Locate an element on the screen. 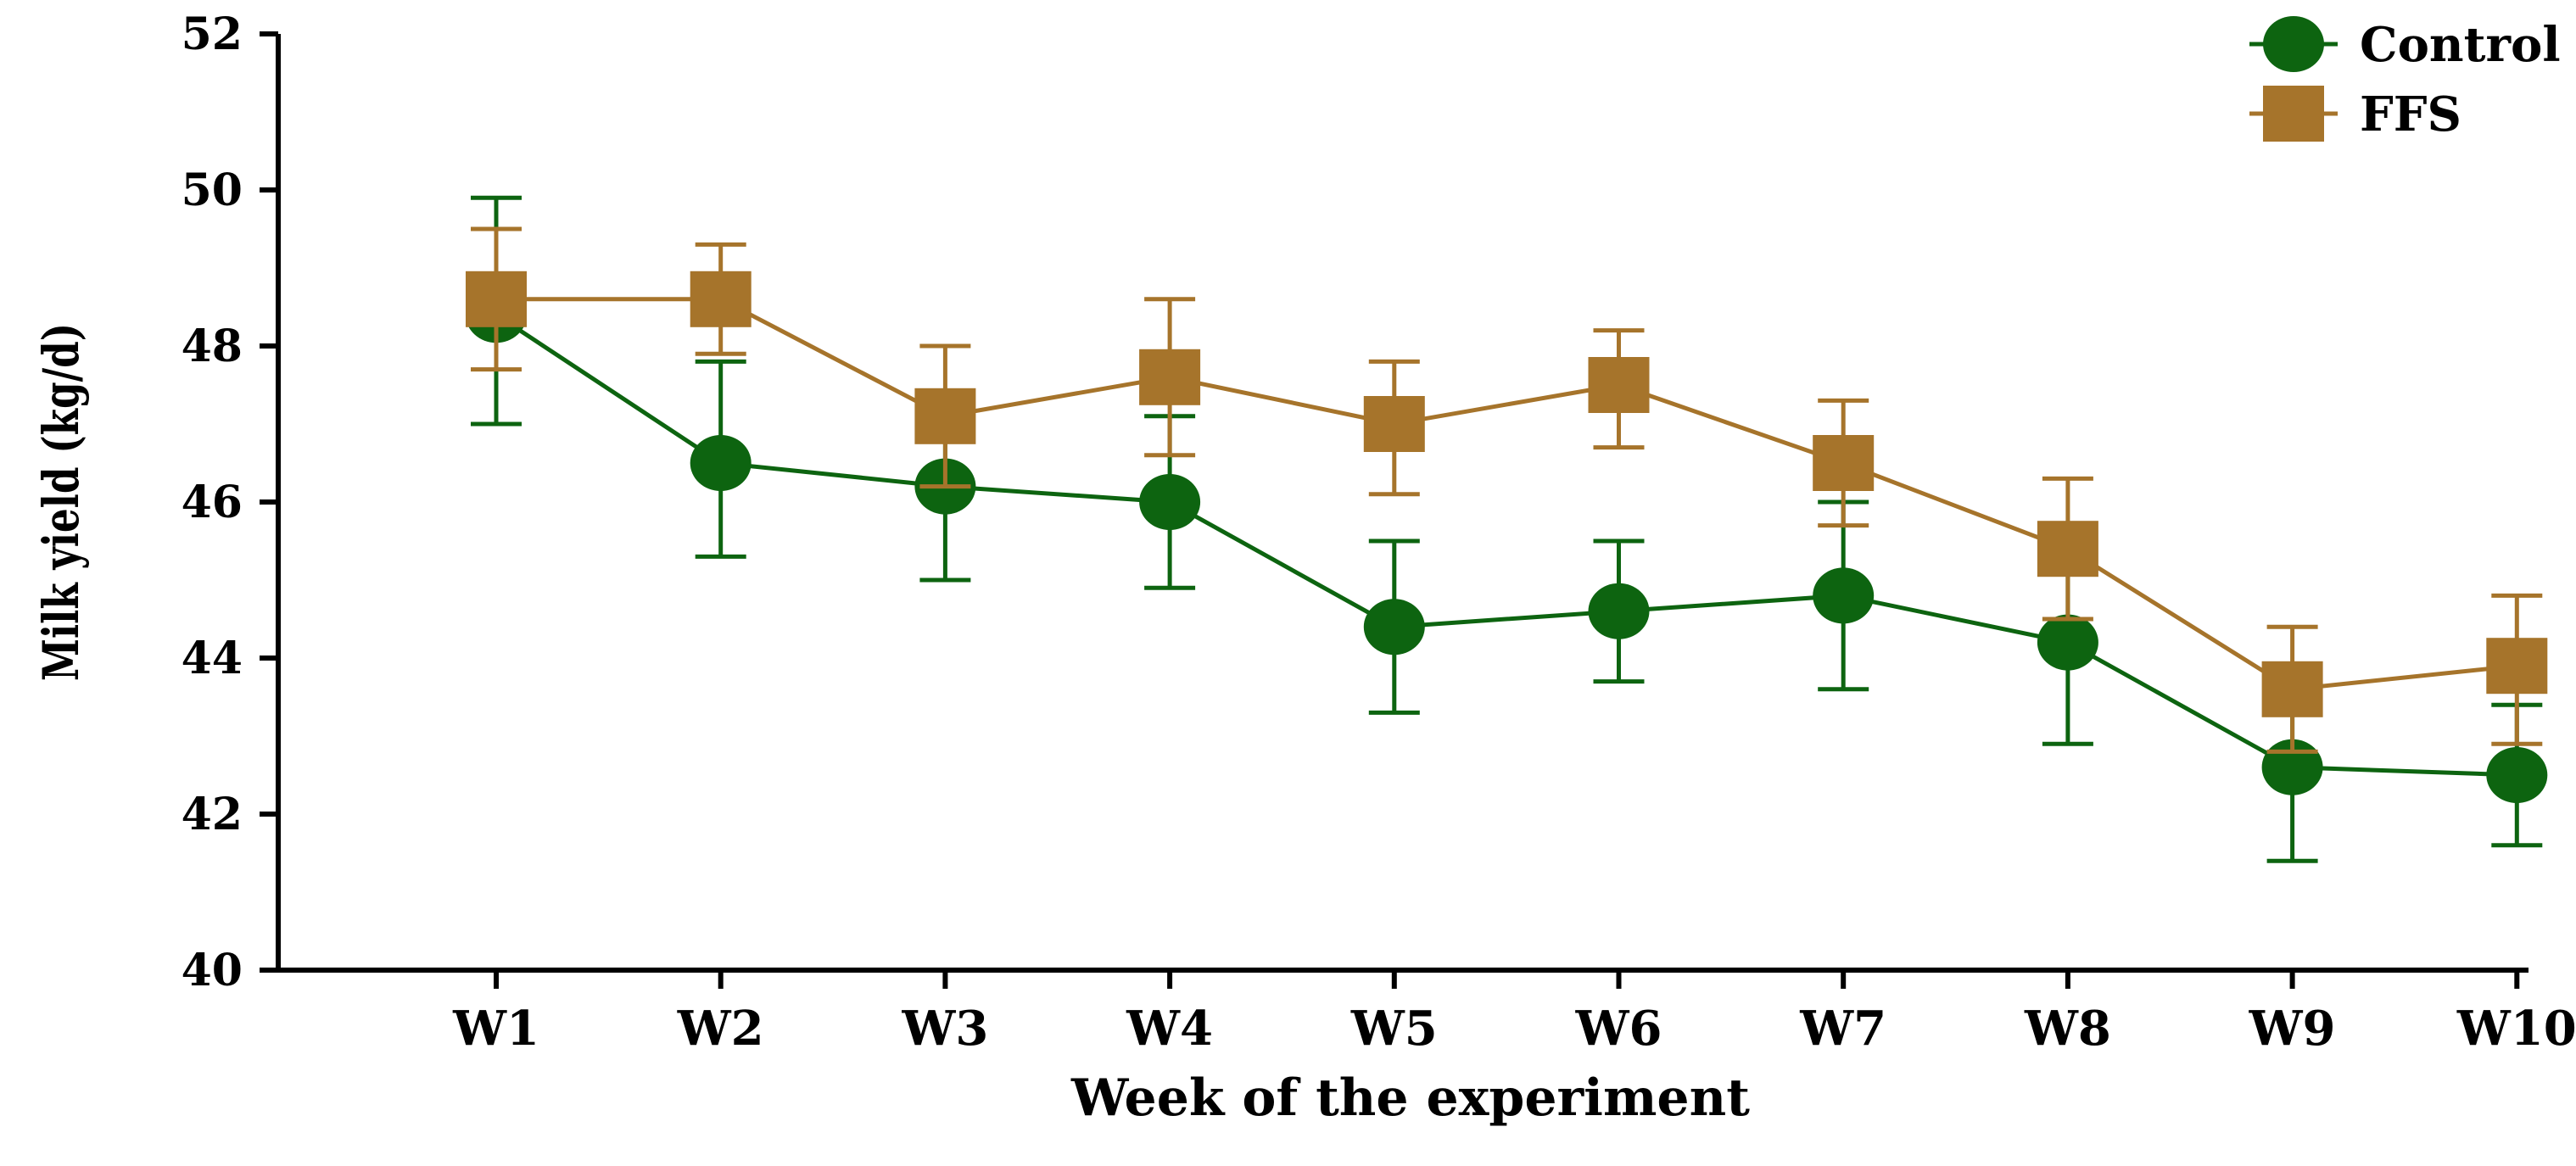 This screenshot has width=2576, height=1166. y-tick-label: 48 is located at coordinates (212, 346).